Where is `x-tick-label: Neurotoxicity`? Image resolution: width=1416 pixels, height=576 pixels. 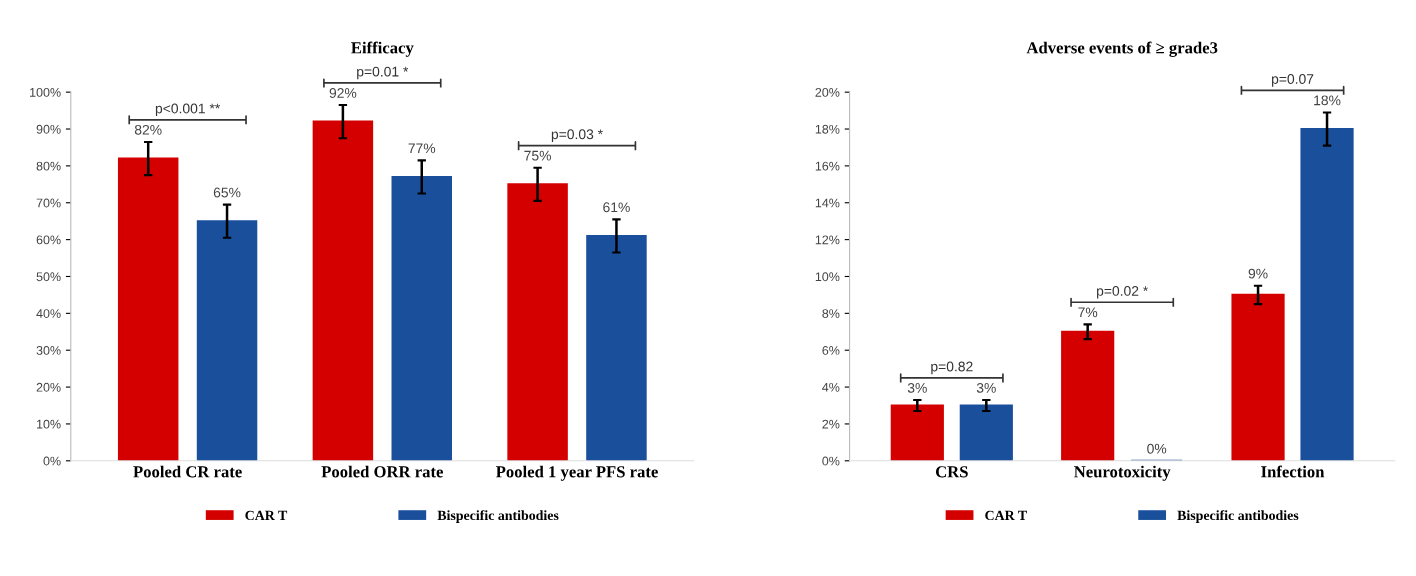
x-tick-label: Neurotoxicity is located at coordinates (1122, 473).